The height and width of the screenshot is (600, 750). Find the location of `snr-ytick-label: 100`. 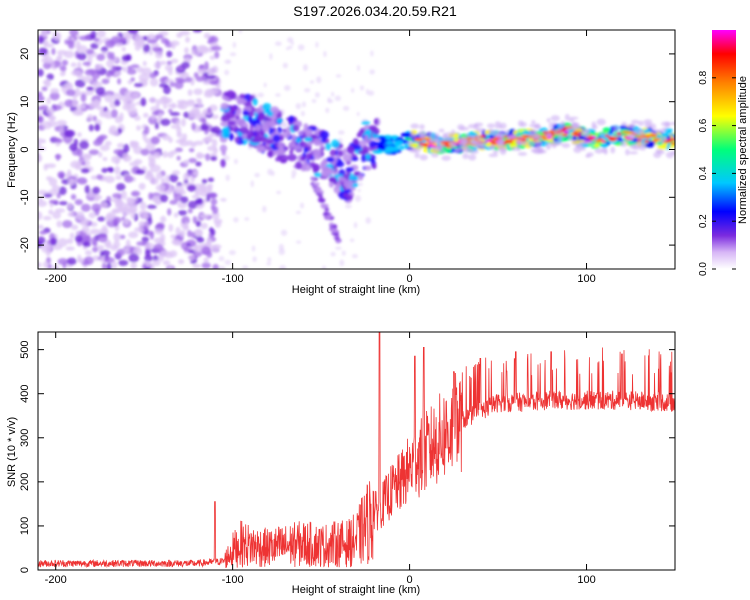

snr-ytick-label: 100 is located at coordinates (25, 526).